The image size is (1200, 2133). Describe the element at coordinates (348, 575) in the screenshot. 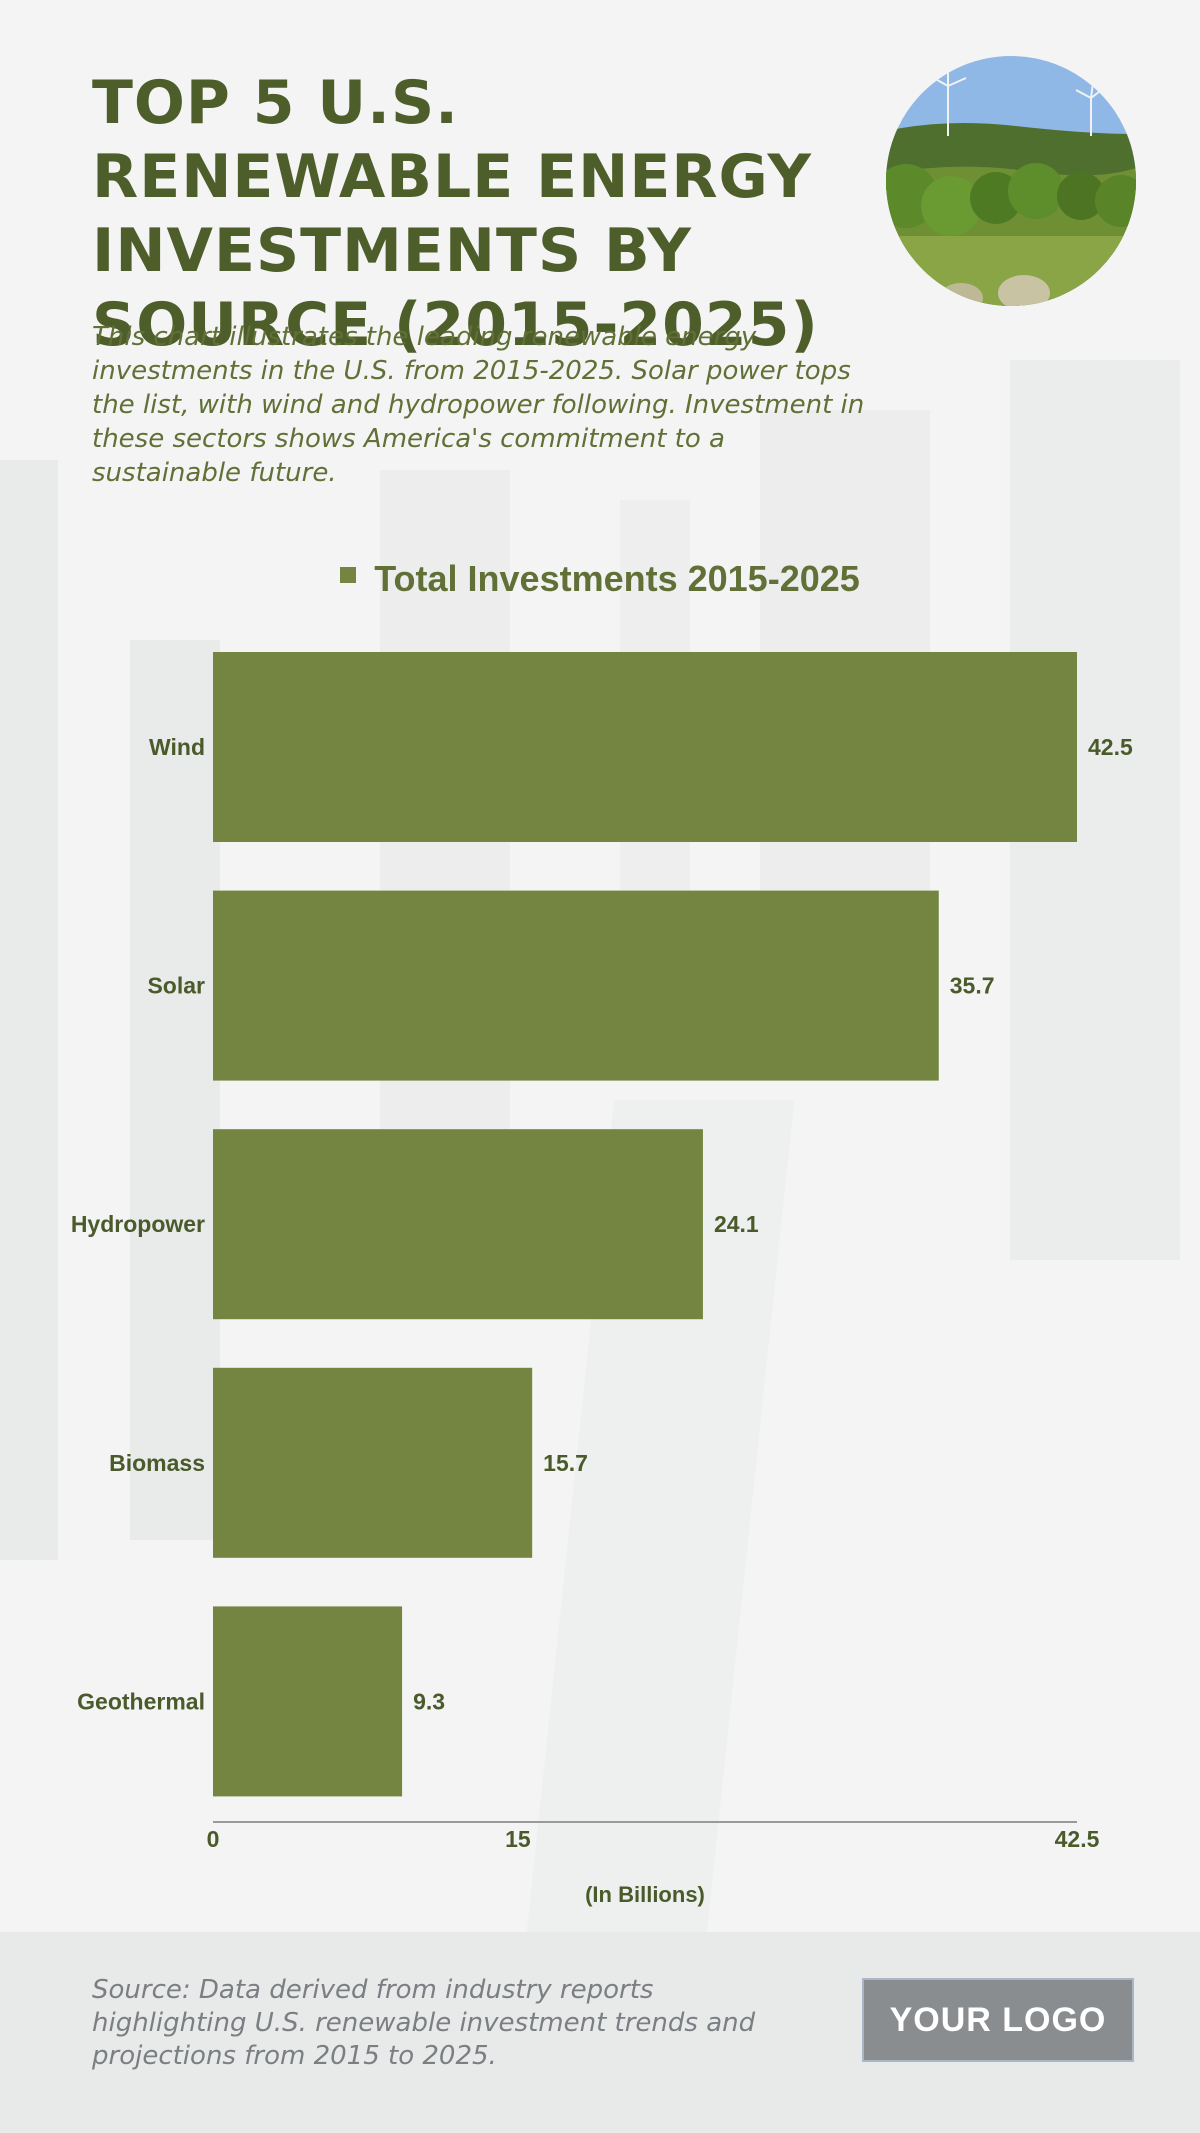

I see `legend-swatch` at that location.